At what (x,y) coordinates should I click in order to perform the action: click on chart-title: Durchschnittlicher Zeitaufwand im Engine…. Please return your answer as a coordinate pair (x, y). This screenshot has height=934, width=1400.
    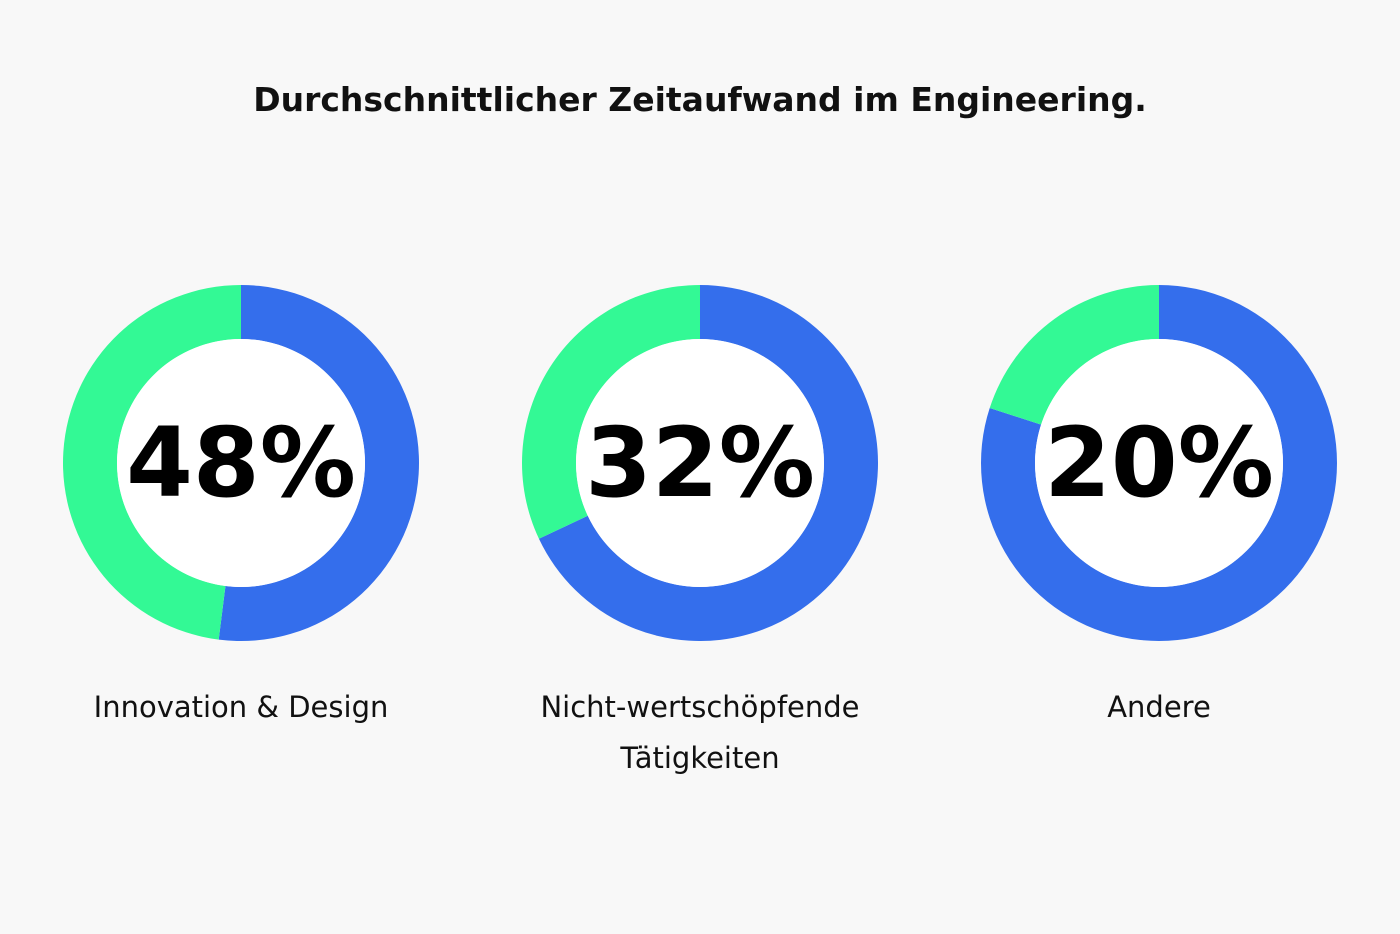
    Looking at the image, I should click on (700, 99).